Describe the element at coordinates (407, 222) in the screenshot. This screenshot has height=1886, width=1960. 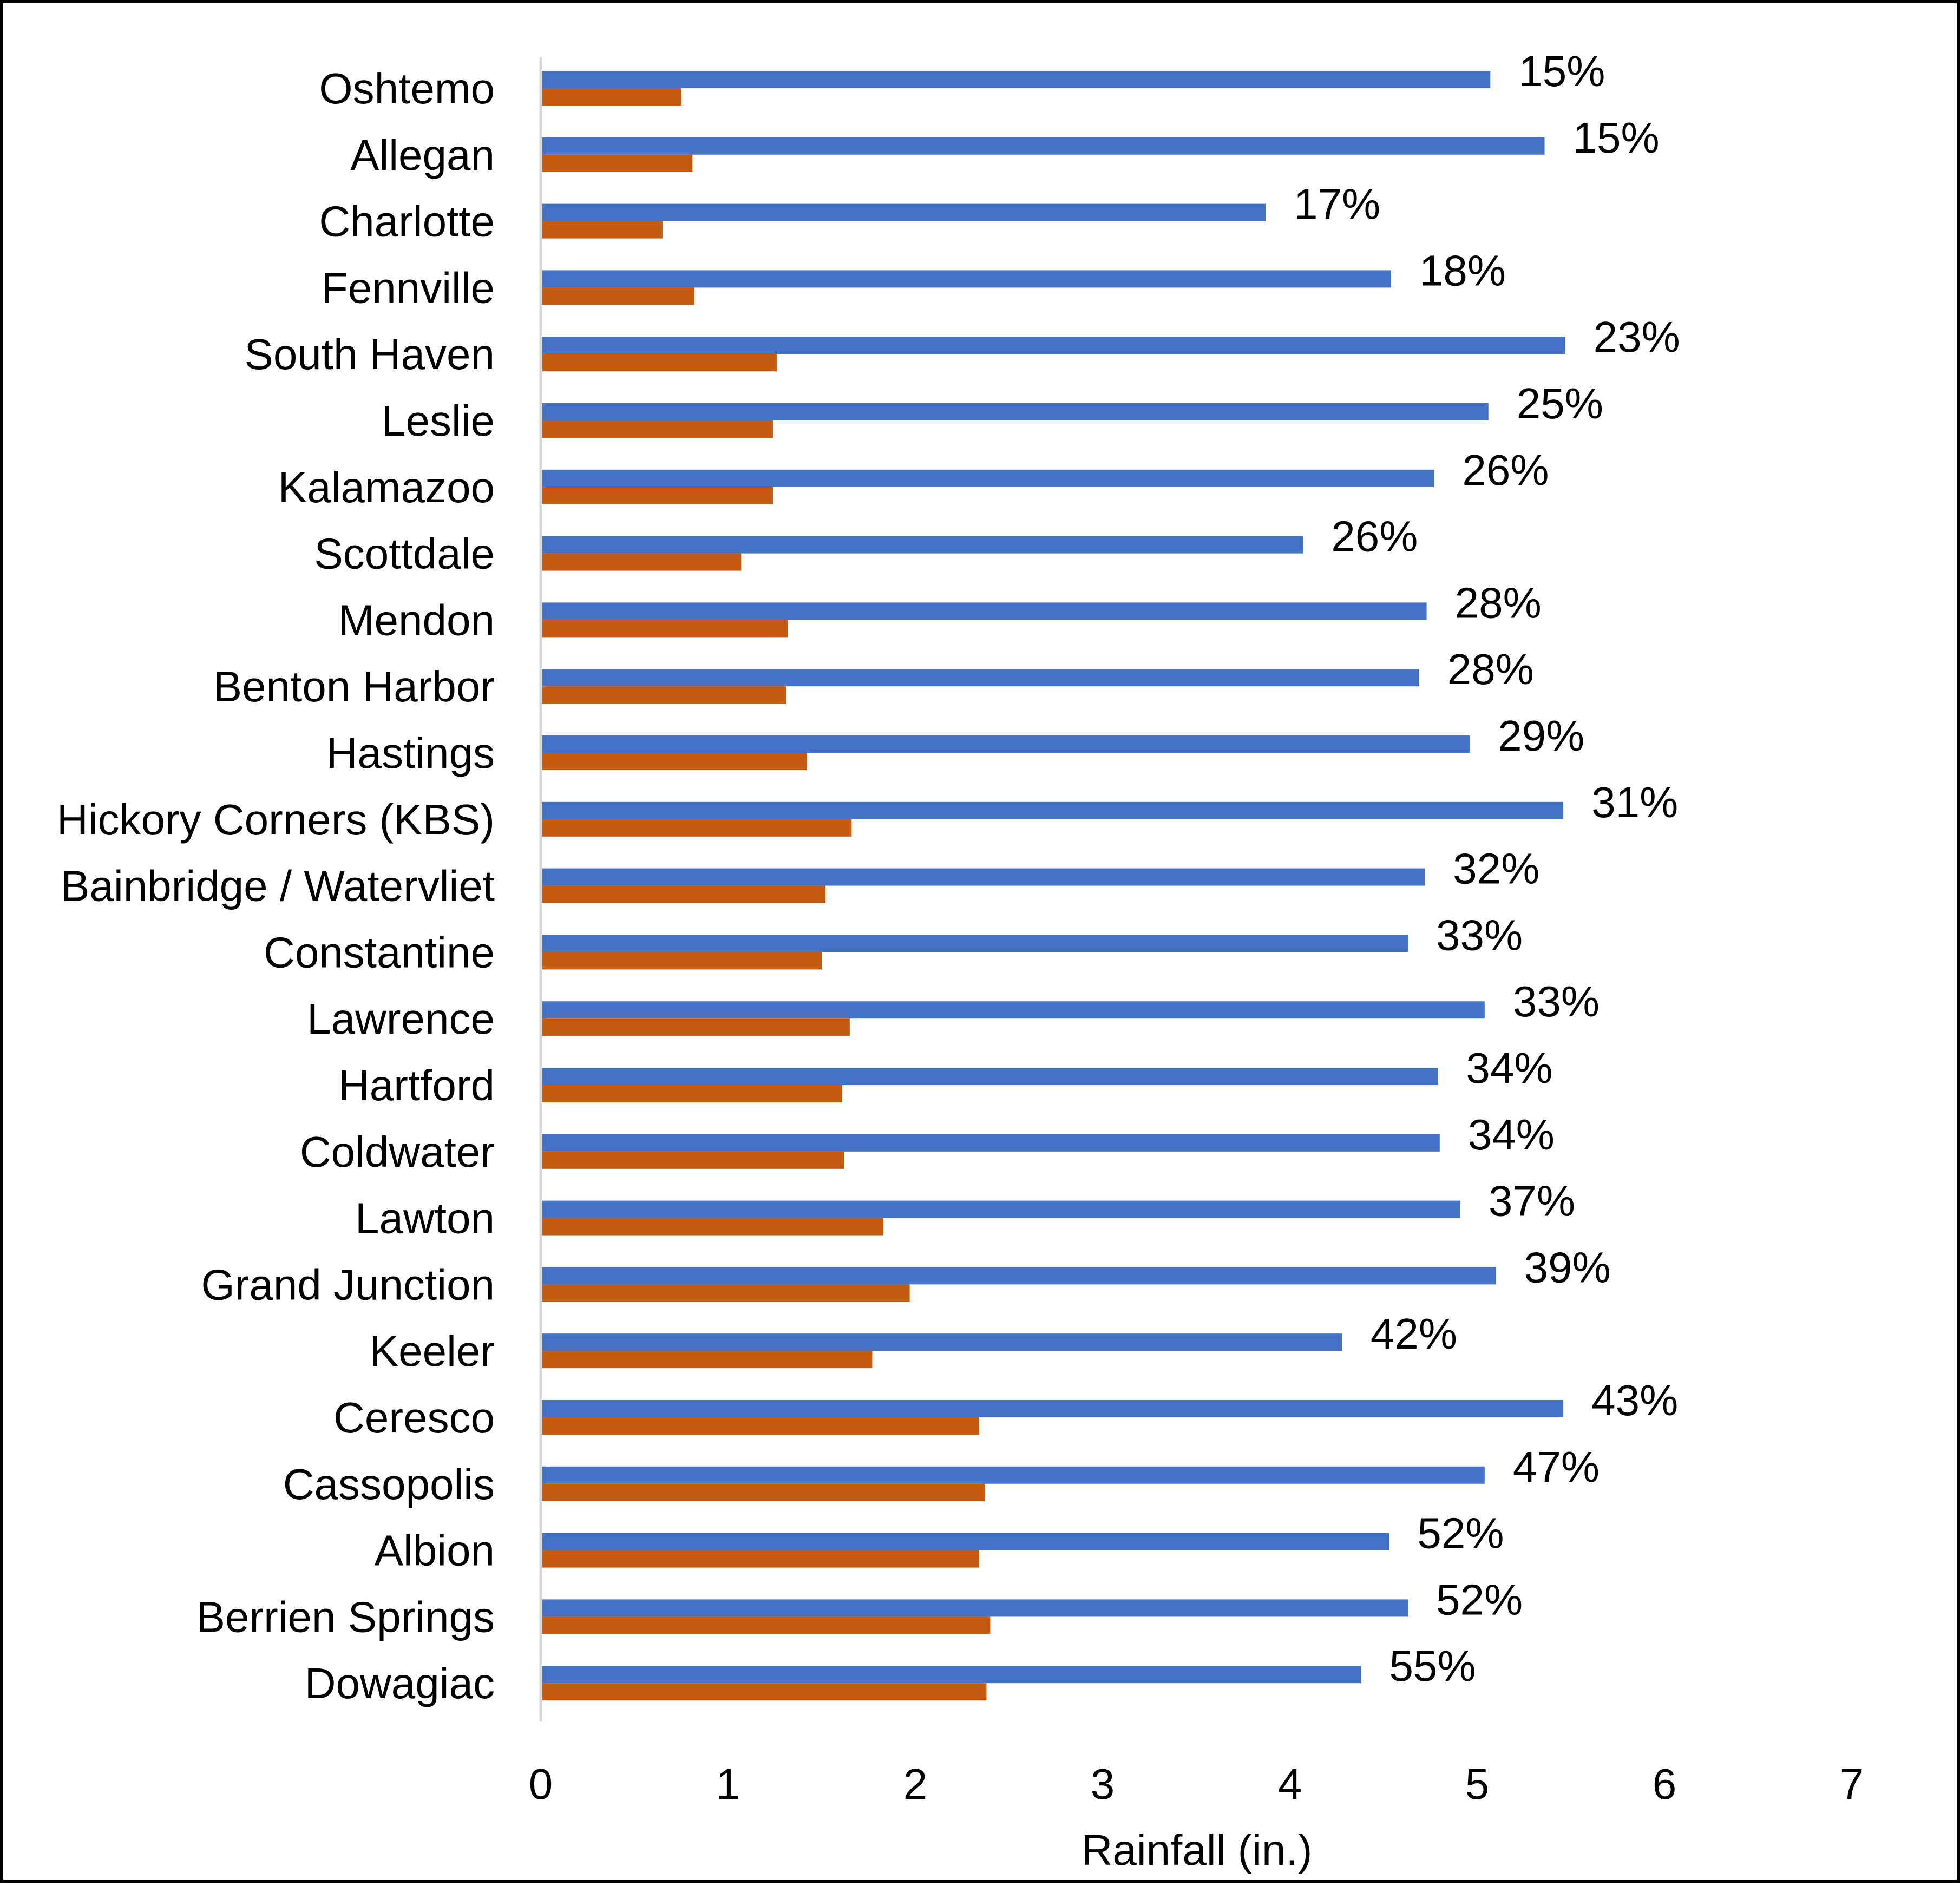
I see `category-label: Charlotte` at that location.